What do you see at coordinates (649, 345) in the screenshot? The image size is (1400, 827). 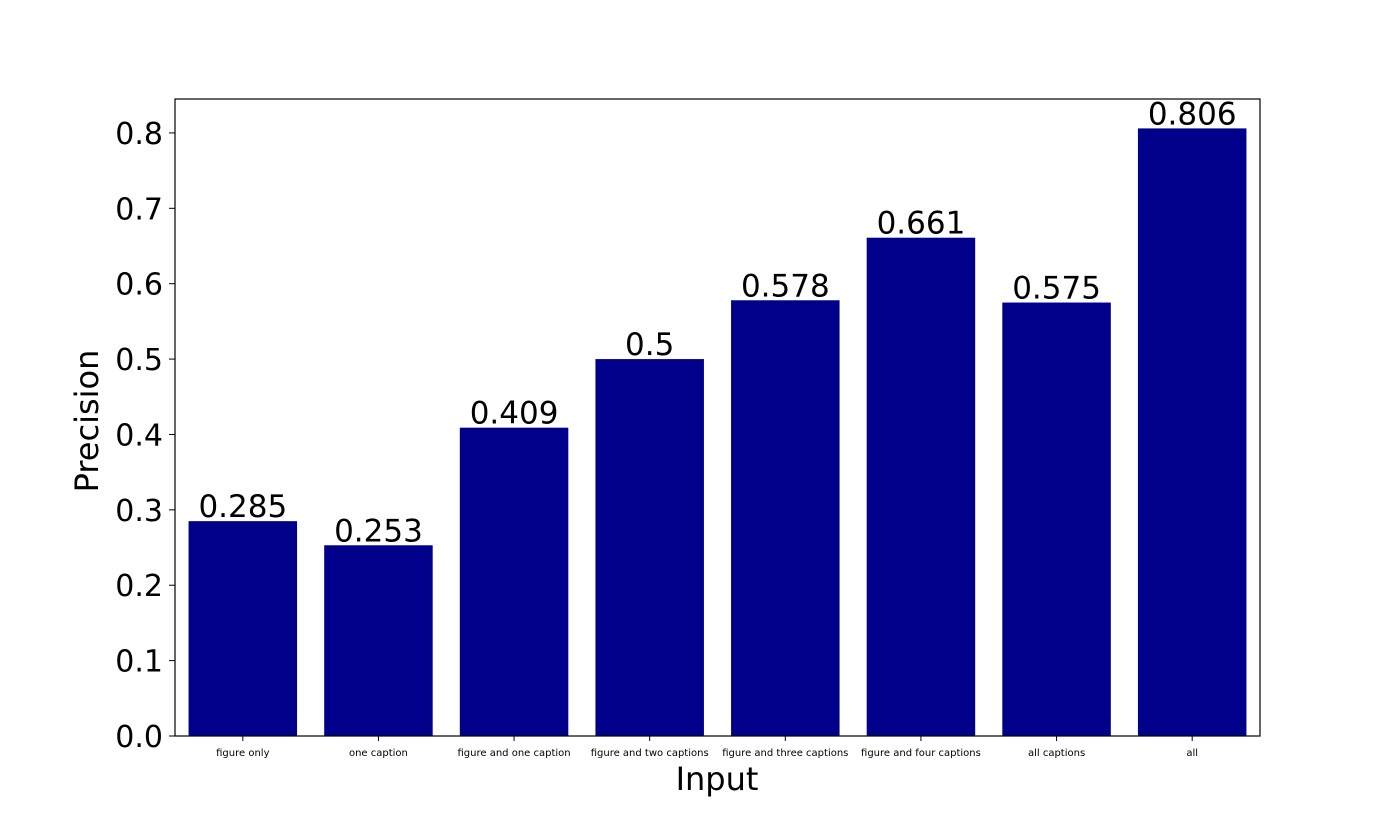 I see `value-label-3: 0.5` at bounding box center [649, 345].